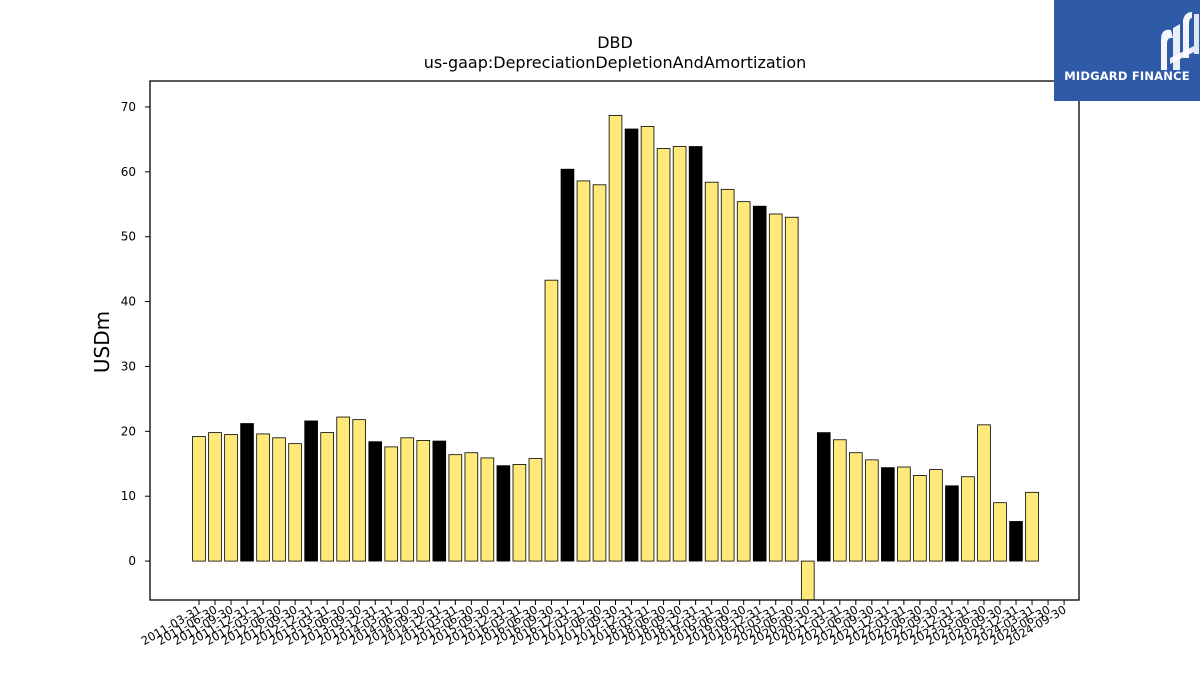 This screenshot has width=1200, height=675. What do you see at coordinates (128, 496) in the screenshot?
I see `y-tick-label: 10` at bounding box center [128, 496].